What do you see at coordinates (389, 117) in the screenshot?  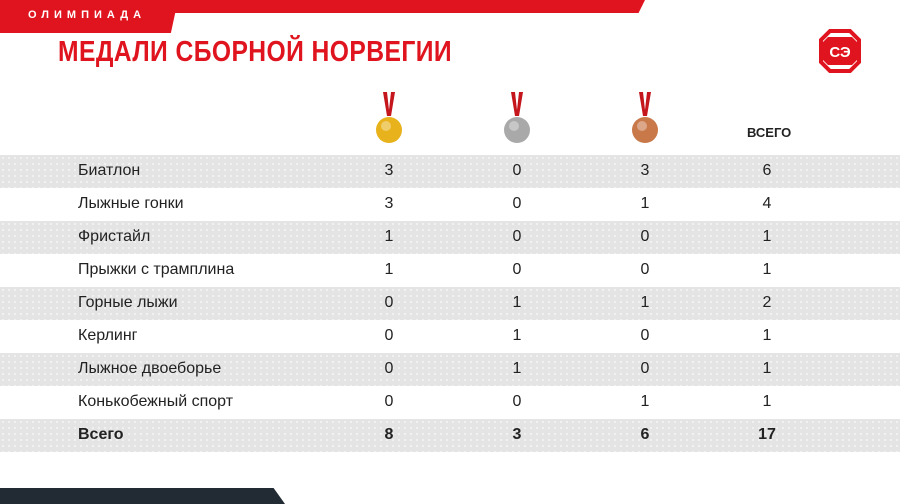 I see `gold-medal-icon` at bounding box center [389, 117].